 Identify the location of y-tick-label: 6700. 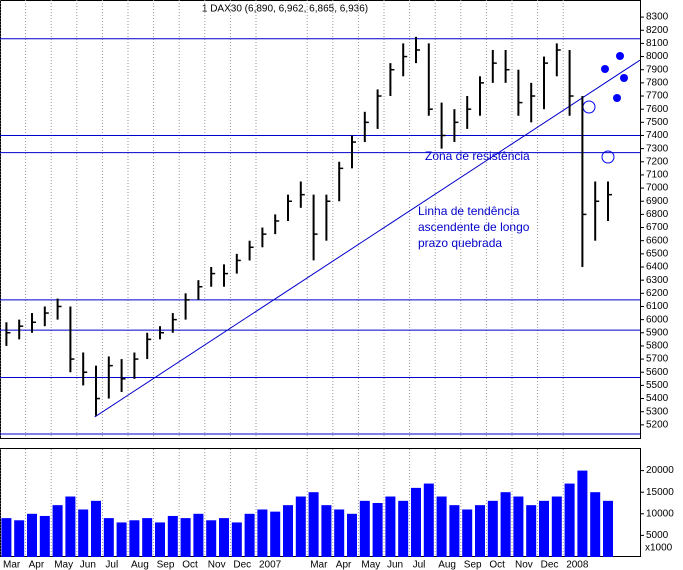
(657, 227).